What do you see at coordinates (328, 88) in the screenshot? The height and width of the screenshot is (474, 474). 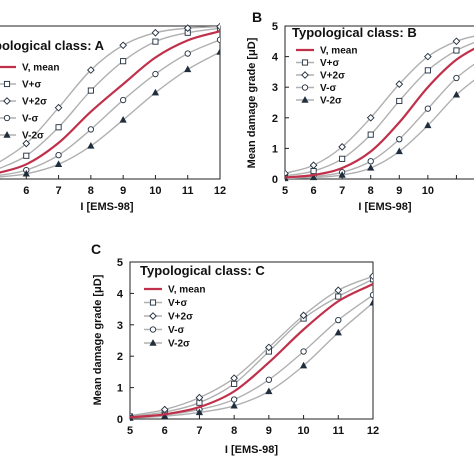 I see `legend-label: V-σ` at bounding box center [328, 88].